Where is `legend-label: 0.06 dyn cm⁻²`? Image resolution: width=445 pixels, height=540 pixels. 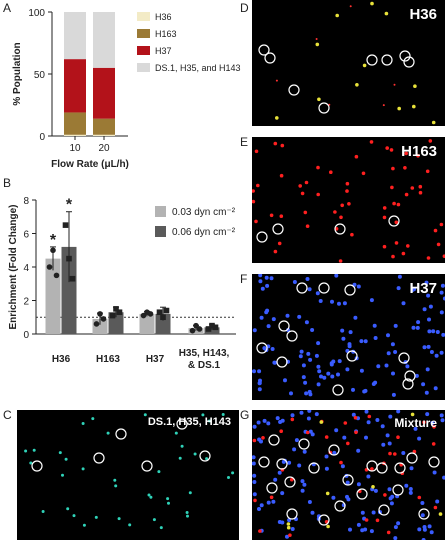
legend-label: 0.06 dyn cm⁻² is located at coordinates (204, 232).